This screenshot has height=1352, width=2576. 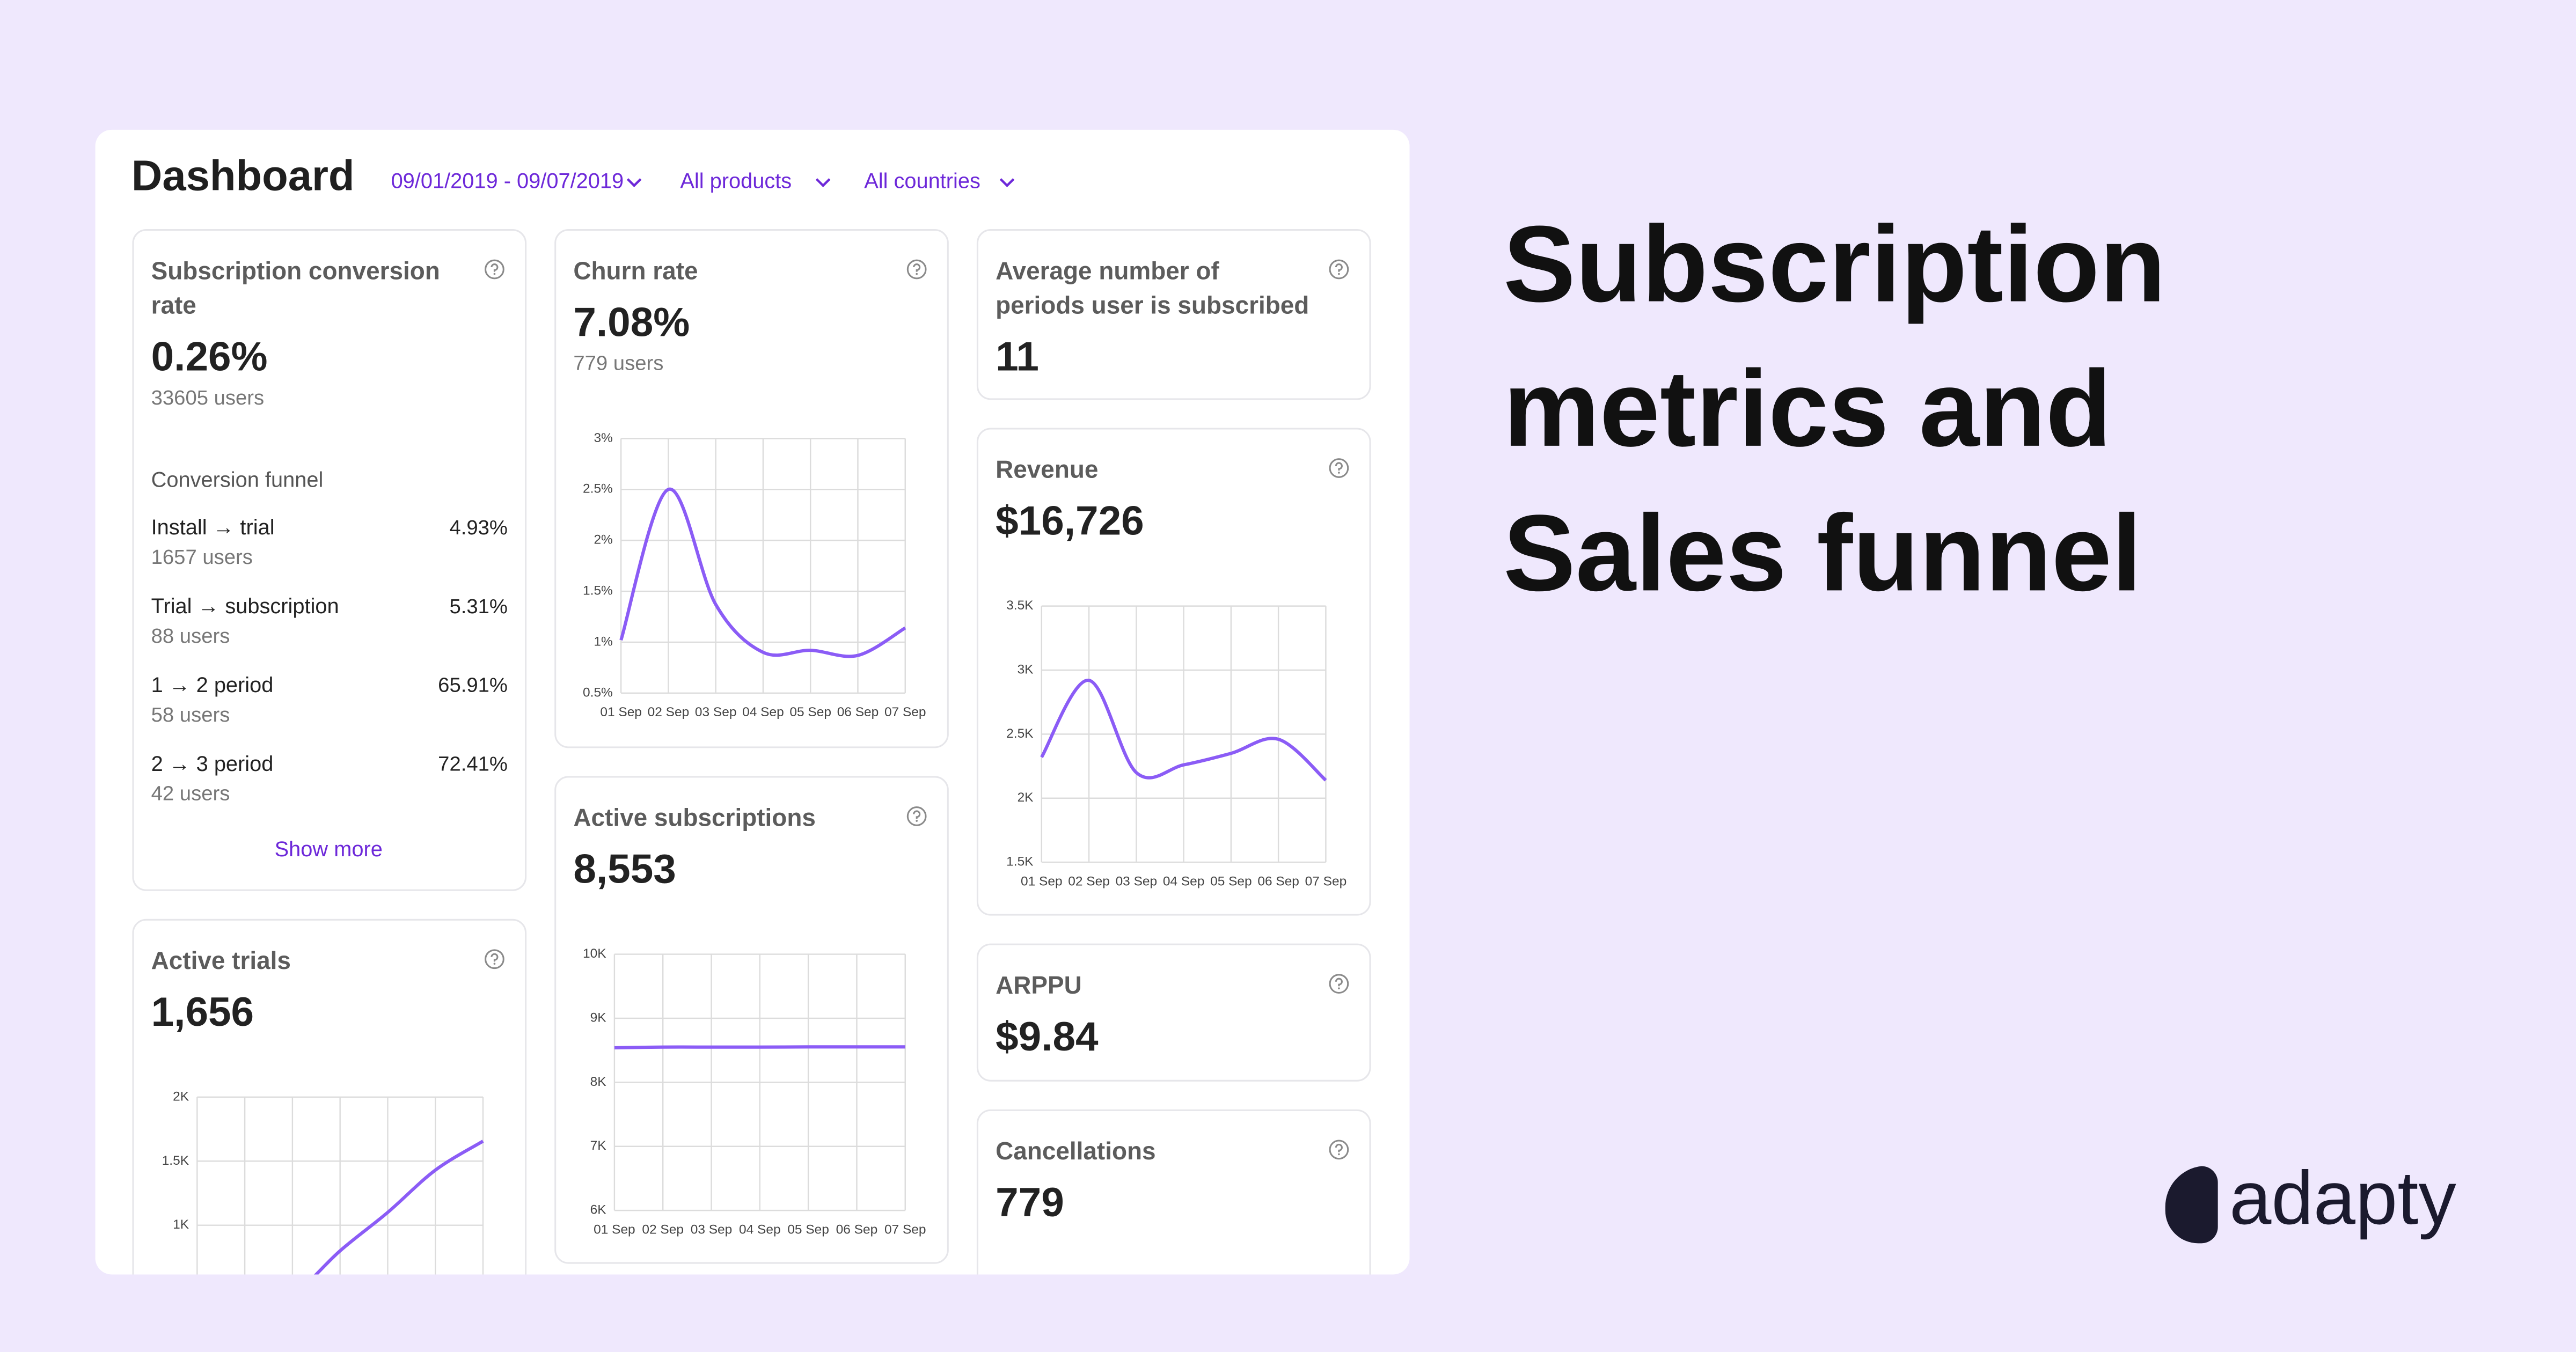 What do you see at coordinates (202, 1012) in the screenshot?
I see `card-value: 1,656` at bounding box center [202, 1012].